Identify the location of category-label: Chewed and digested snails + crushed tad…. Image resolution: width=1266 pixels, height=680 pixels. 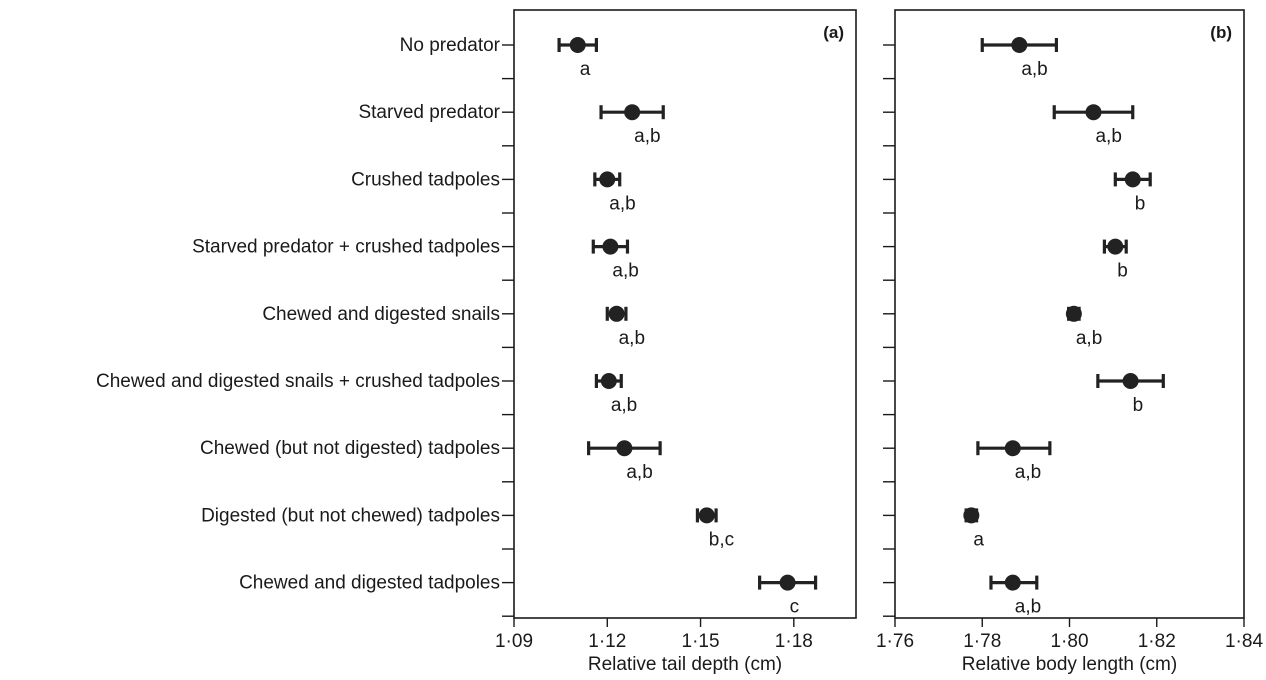
(298, 381).